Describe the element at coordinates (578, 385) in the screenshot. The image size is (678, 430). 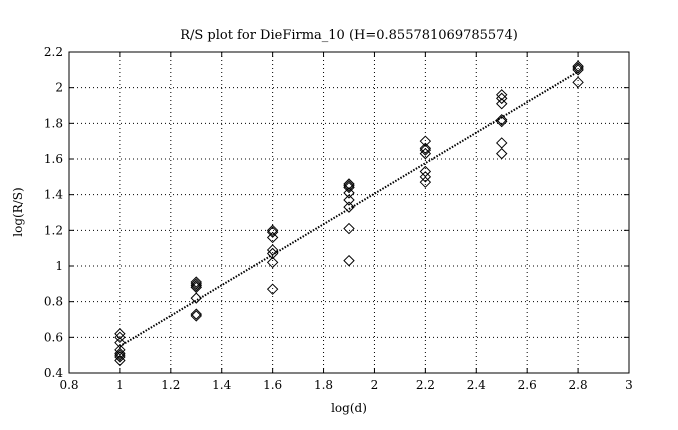
I see `x-tick-label: 2.8` at that location.